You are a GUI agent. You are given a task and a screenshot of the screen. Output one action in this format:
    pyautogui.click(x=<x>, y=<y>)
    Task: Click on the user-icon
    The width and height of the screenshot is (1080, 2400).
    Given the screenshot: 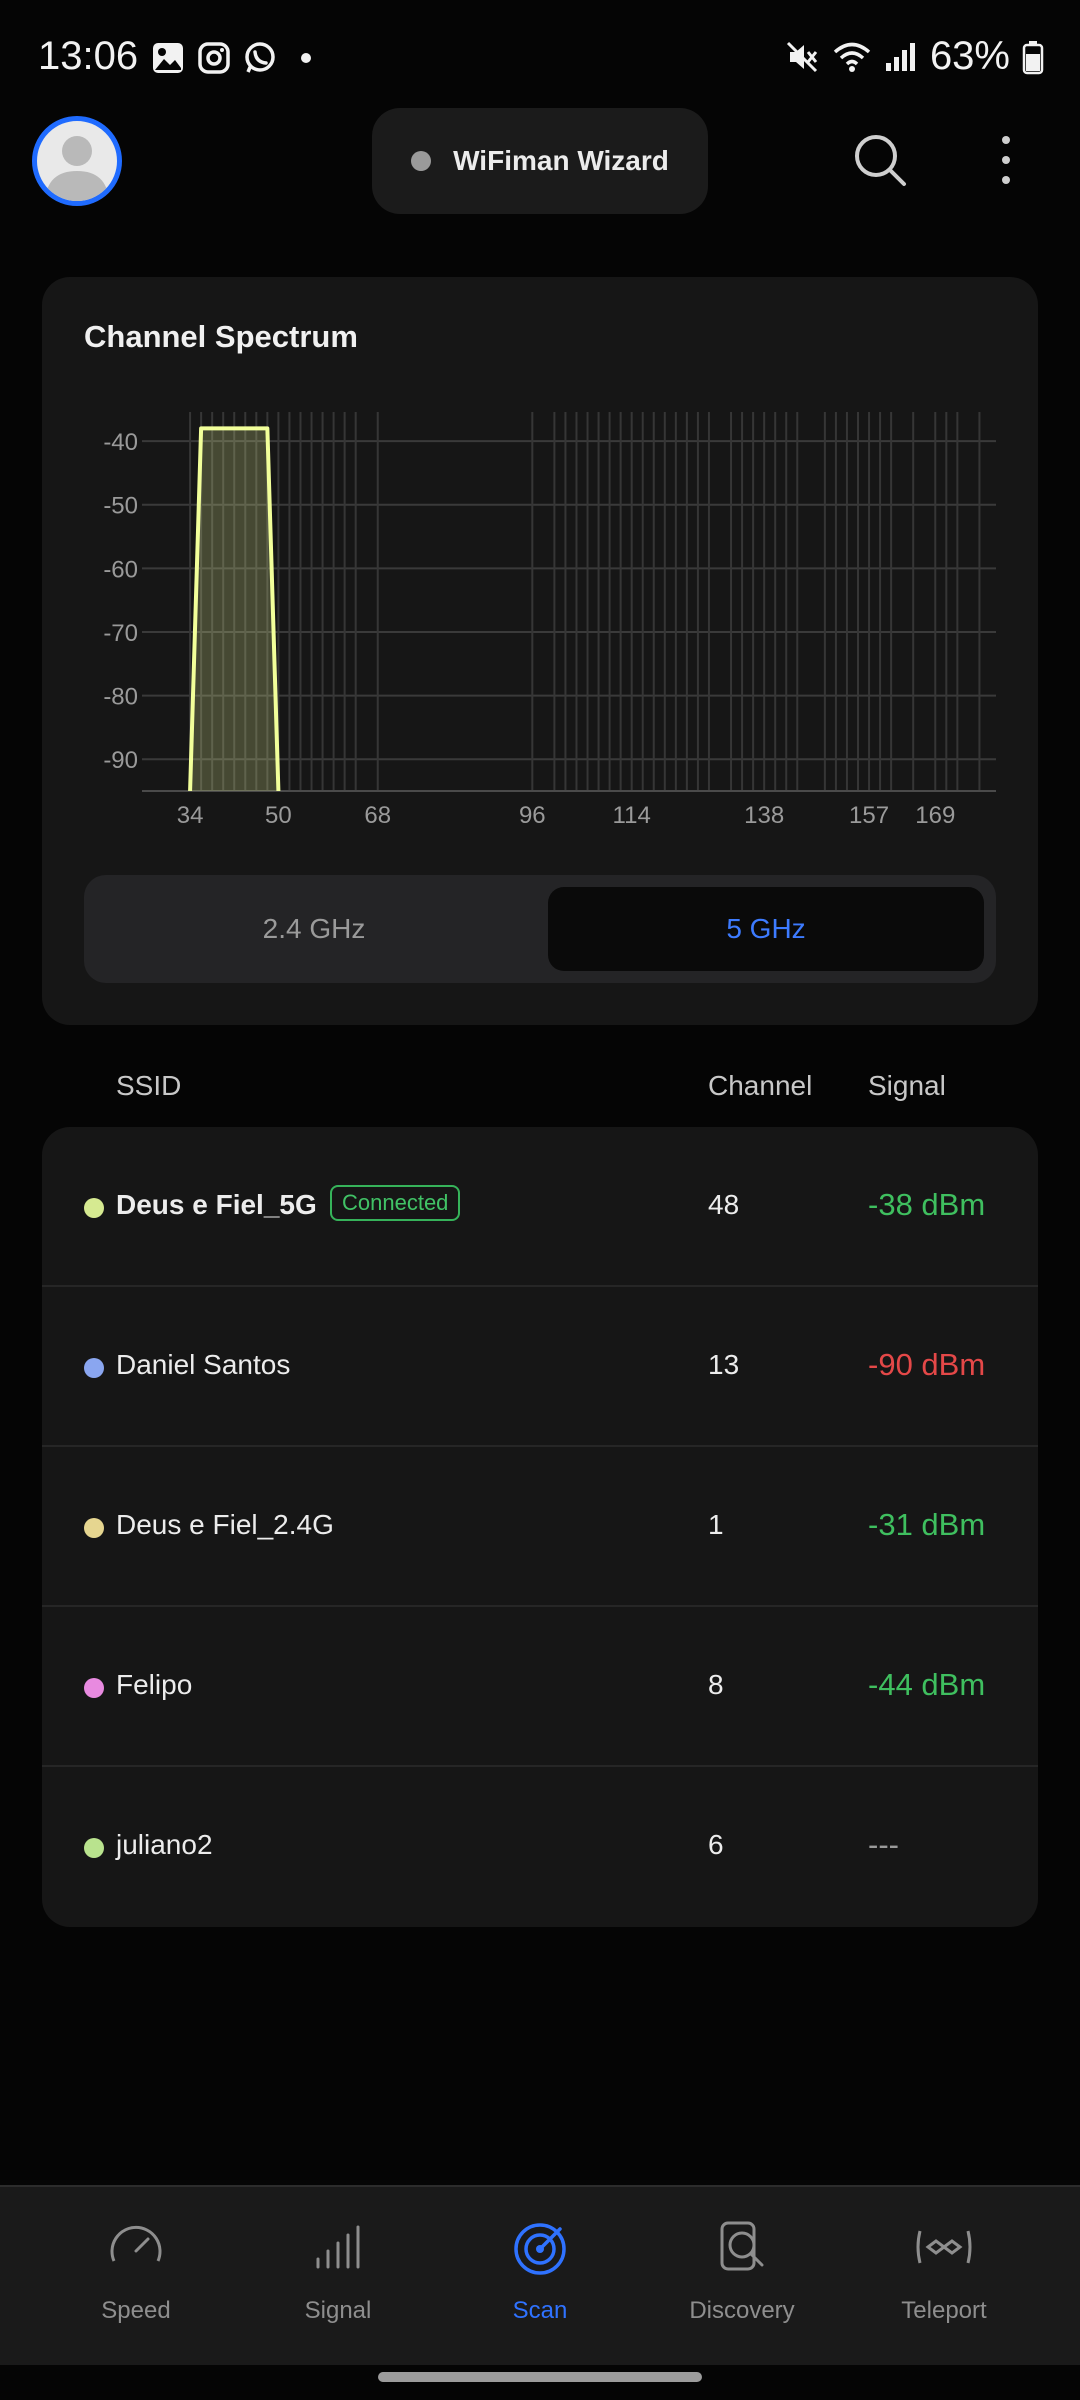 What is the action you would take?
    pyautogui.click(x=77, y=168)
    